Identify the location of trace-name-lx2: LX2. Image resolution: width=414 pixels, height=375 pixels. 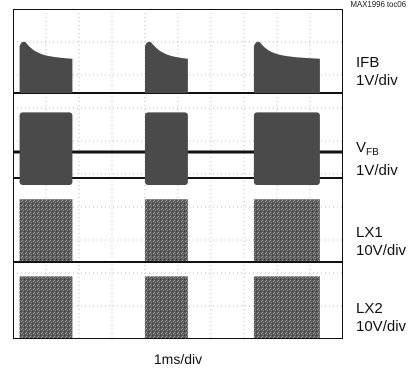
(369, 308).